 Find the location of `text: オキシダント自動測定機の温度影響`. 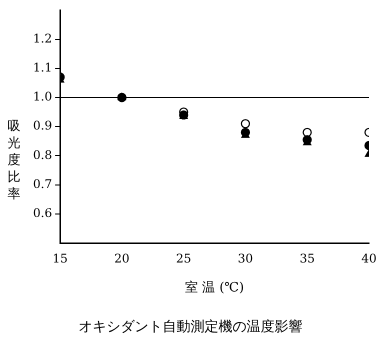

text: オキシダント自動測定機の温度影響 is located at coordinates (191, 327).